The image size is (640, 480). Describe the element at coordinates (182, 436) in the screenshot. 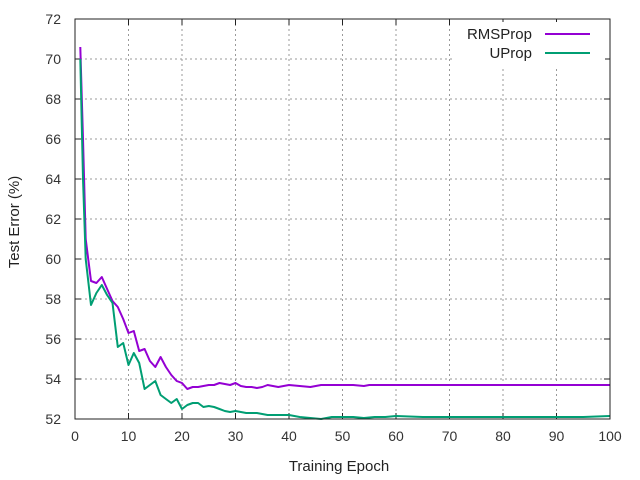

I see `x-tick-label: 20` at that location.